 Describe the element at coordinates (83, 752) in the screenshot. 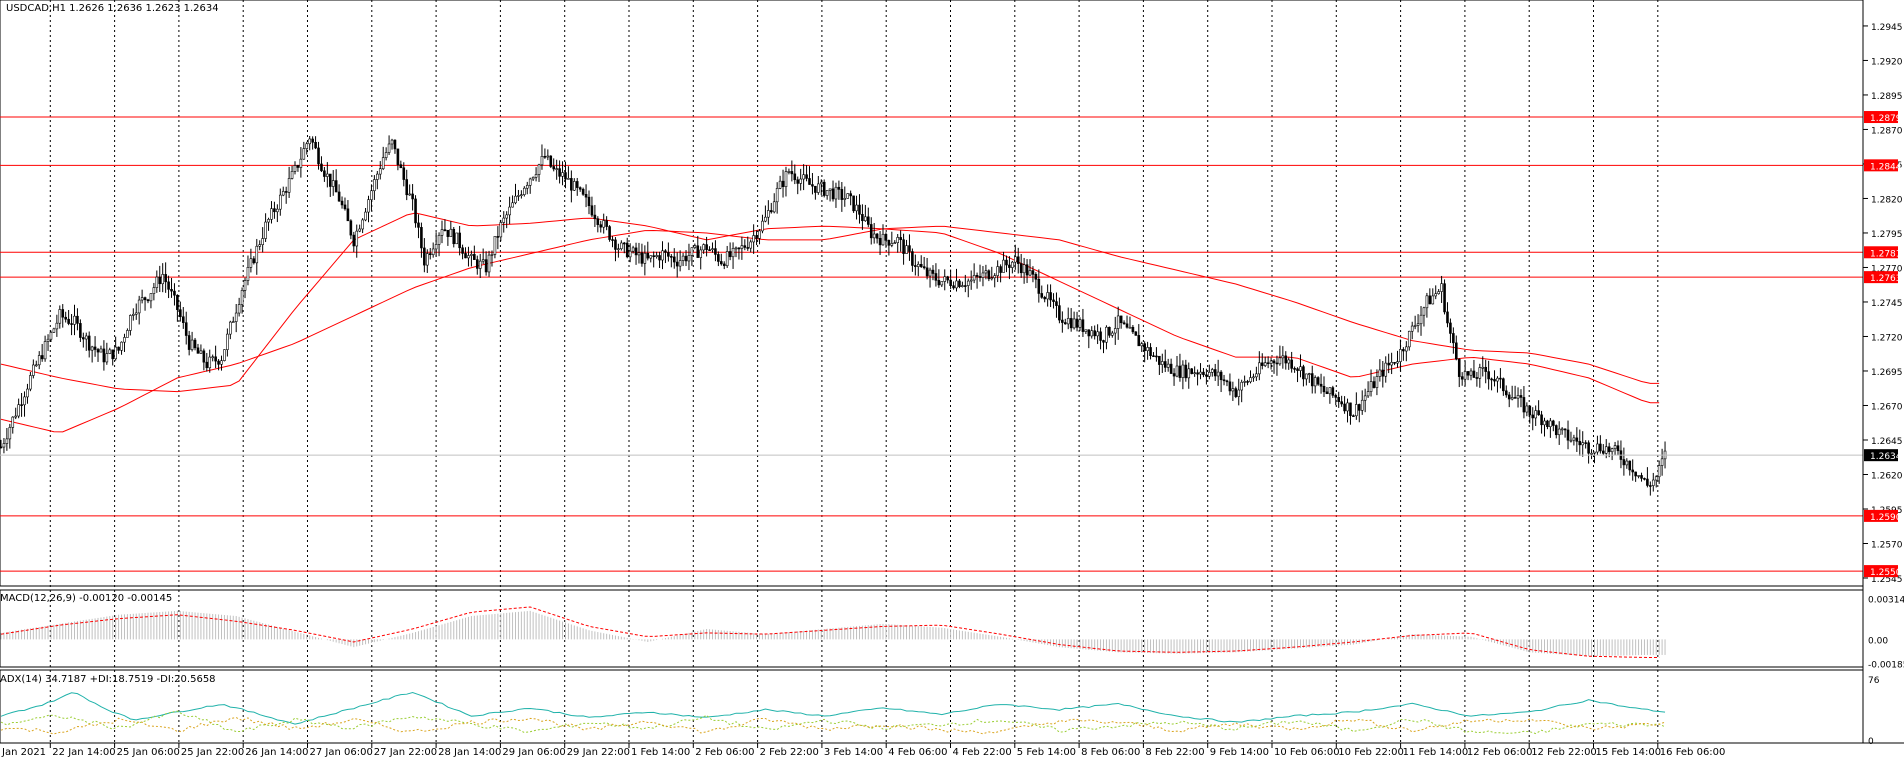

I see `time-label: 22 Jan 14:00` at that location.